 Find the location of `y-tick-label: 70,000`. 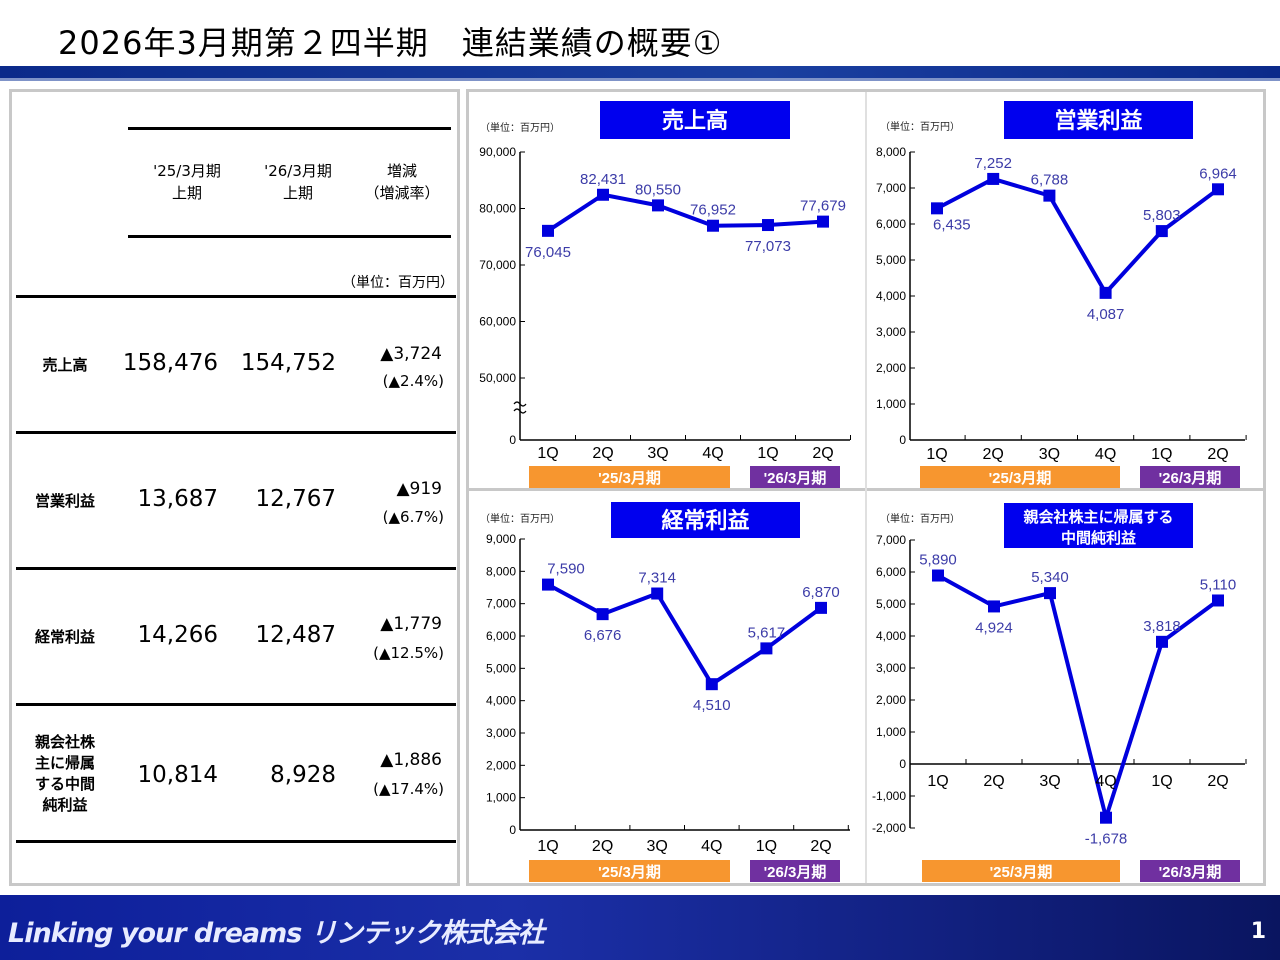

y-tick-label: 70,000 is located at coordinates (497, 265).